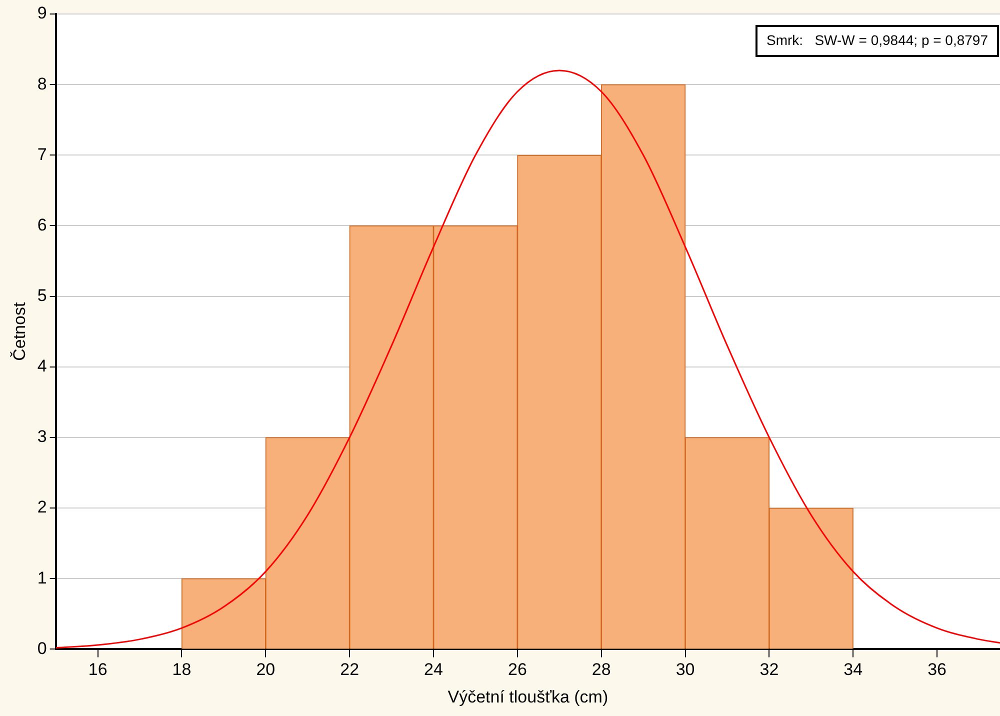 The image size is (1000, 716). What do you see at coordinates (42, 366) in the screenshot?
I see `y-tick-label: 4` at bounding box center [42, 366].